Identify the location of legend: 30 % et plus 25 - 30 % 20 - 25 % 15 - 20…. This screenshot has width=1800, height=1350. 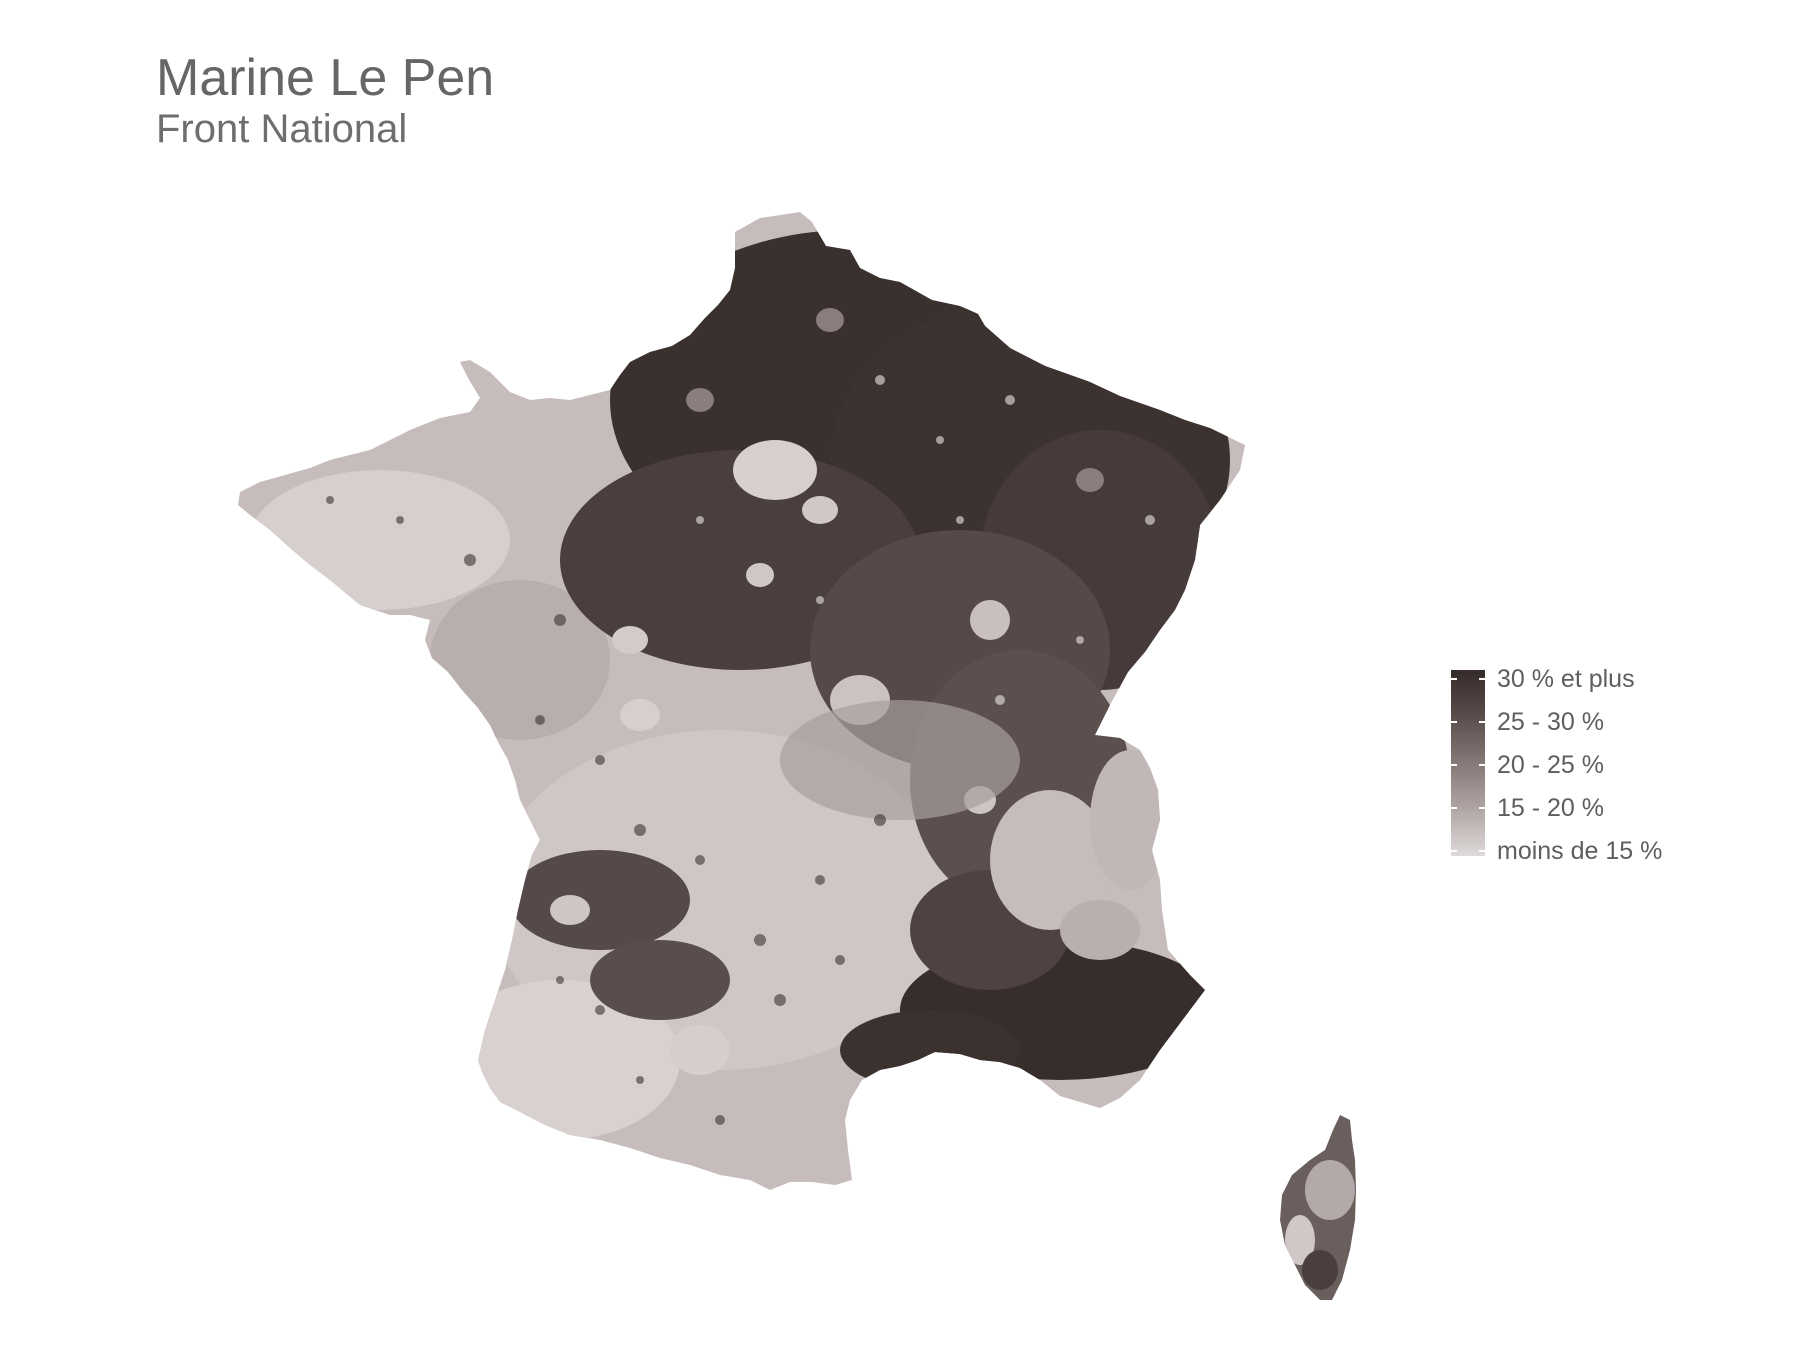
(1571, 765).